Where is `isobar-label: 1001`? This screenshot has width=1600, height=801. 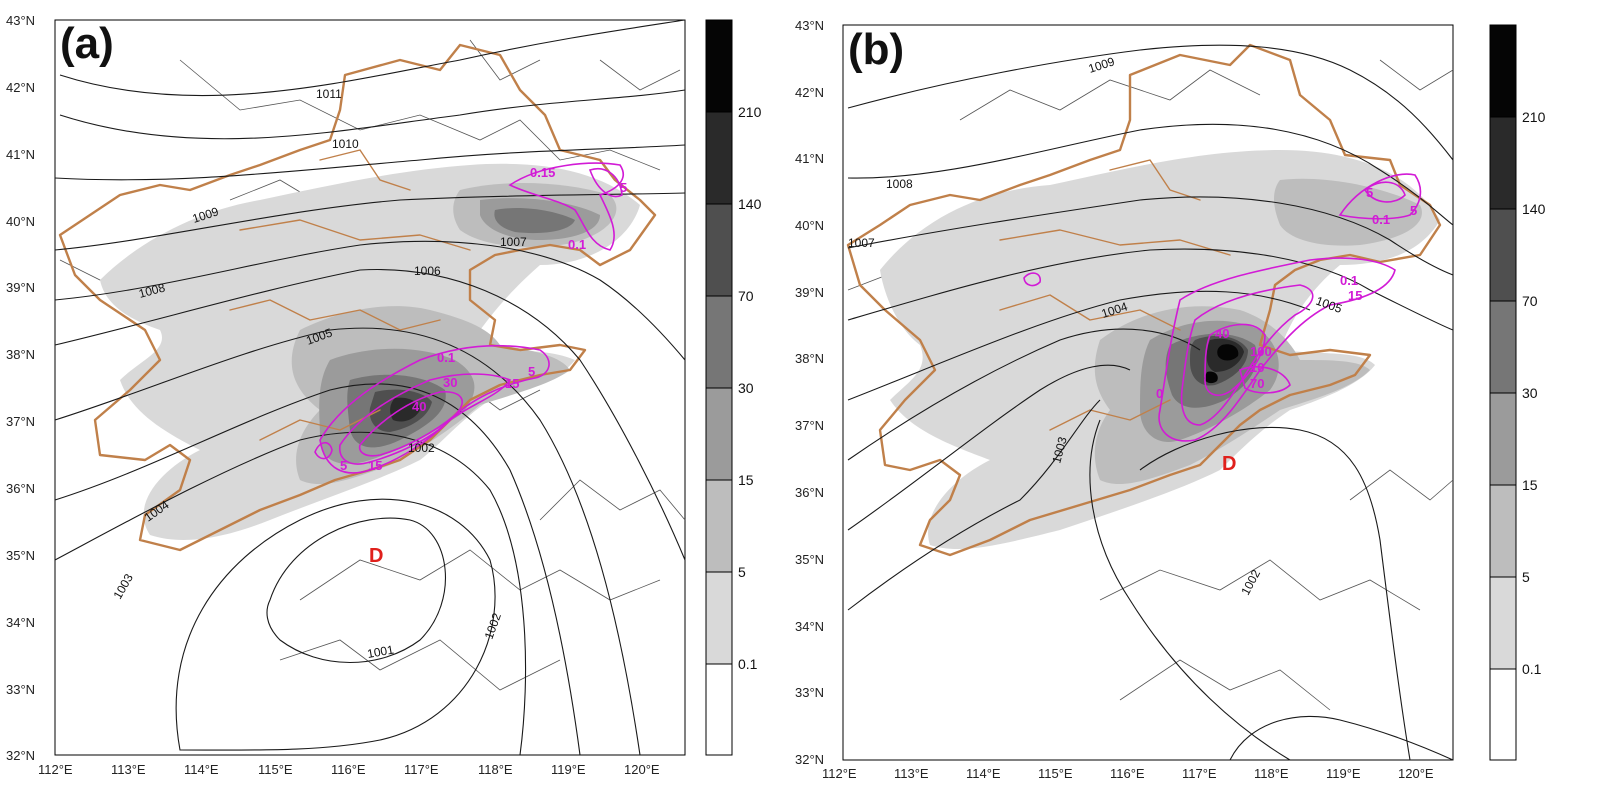 isobar-label: 1001 is located at coordinates (380, 651).